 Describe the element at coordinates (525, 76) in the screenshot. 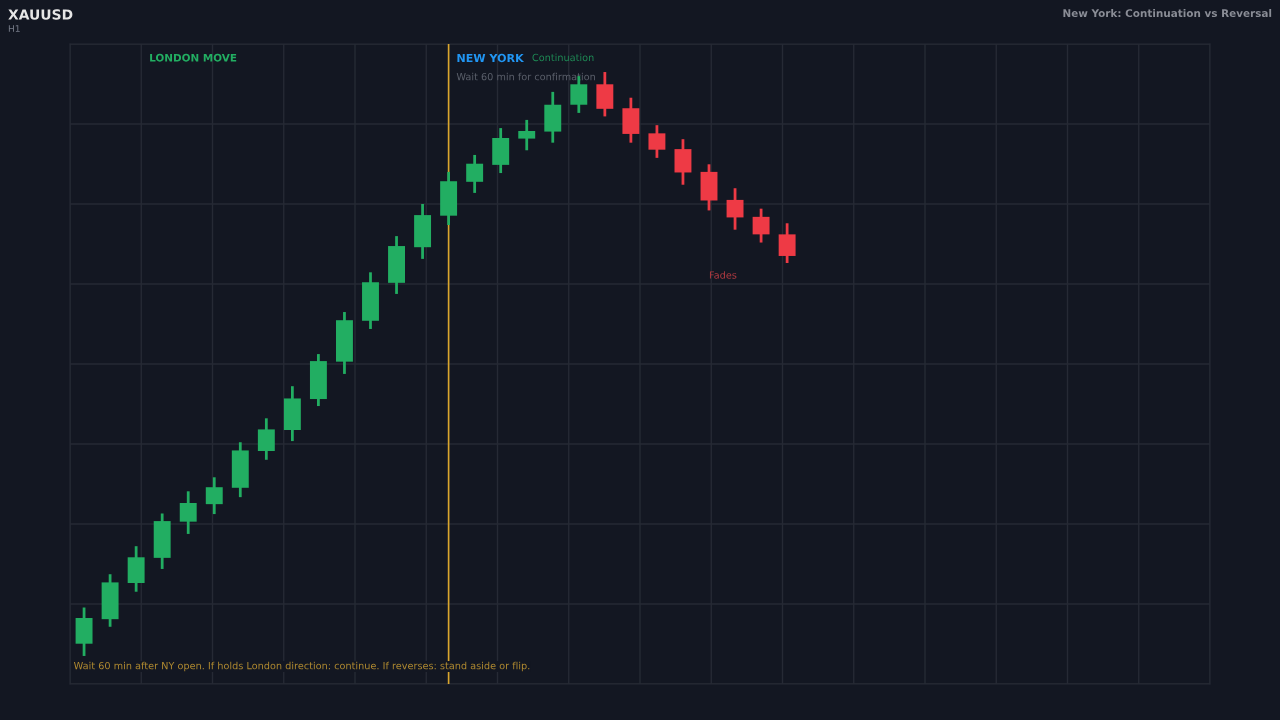

I see `annotation: Wait 60 min for confirmation` at that location.